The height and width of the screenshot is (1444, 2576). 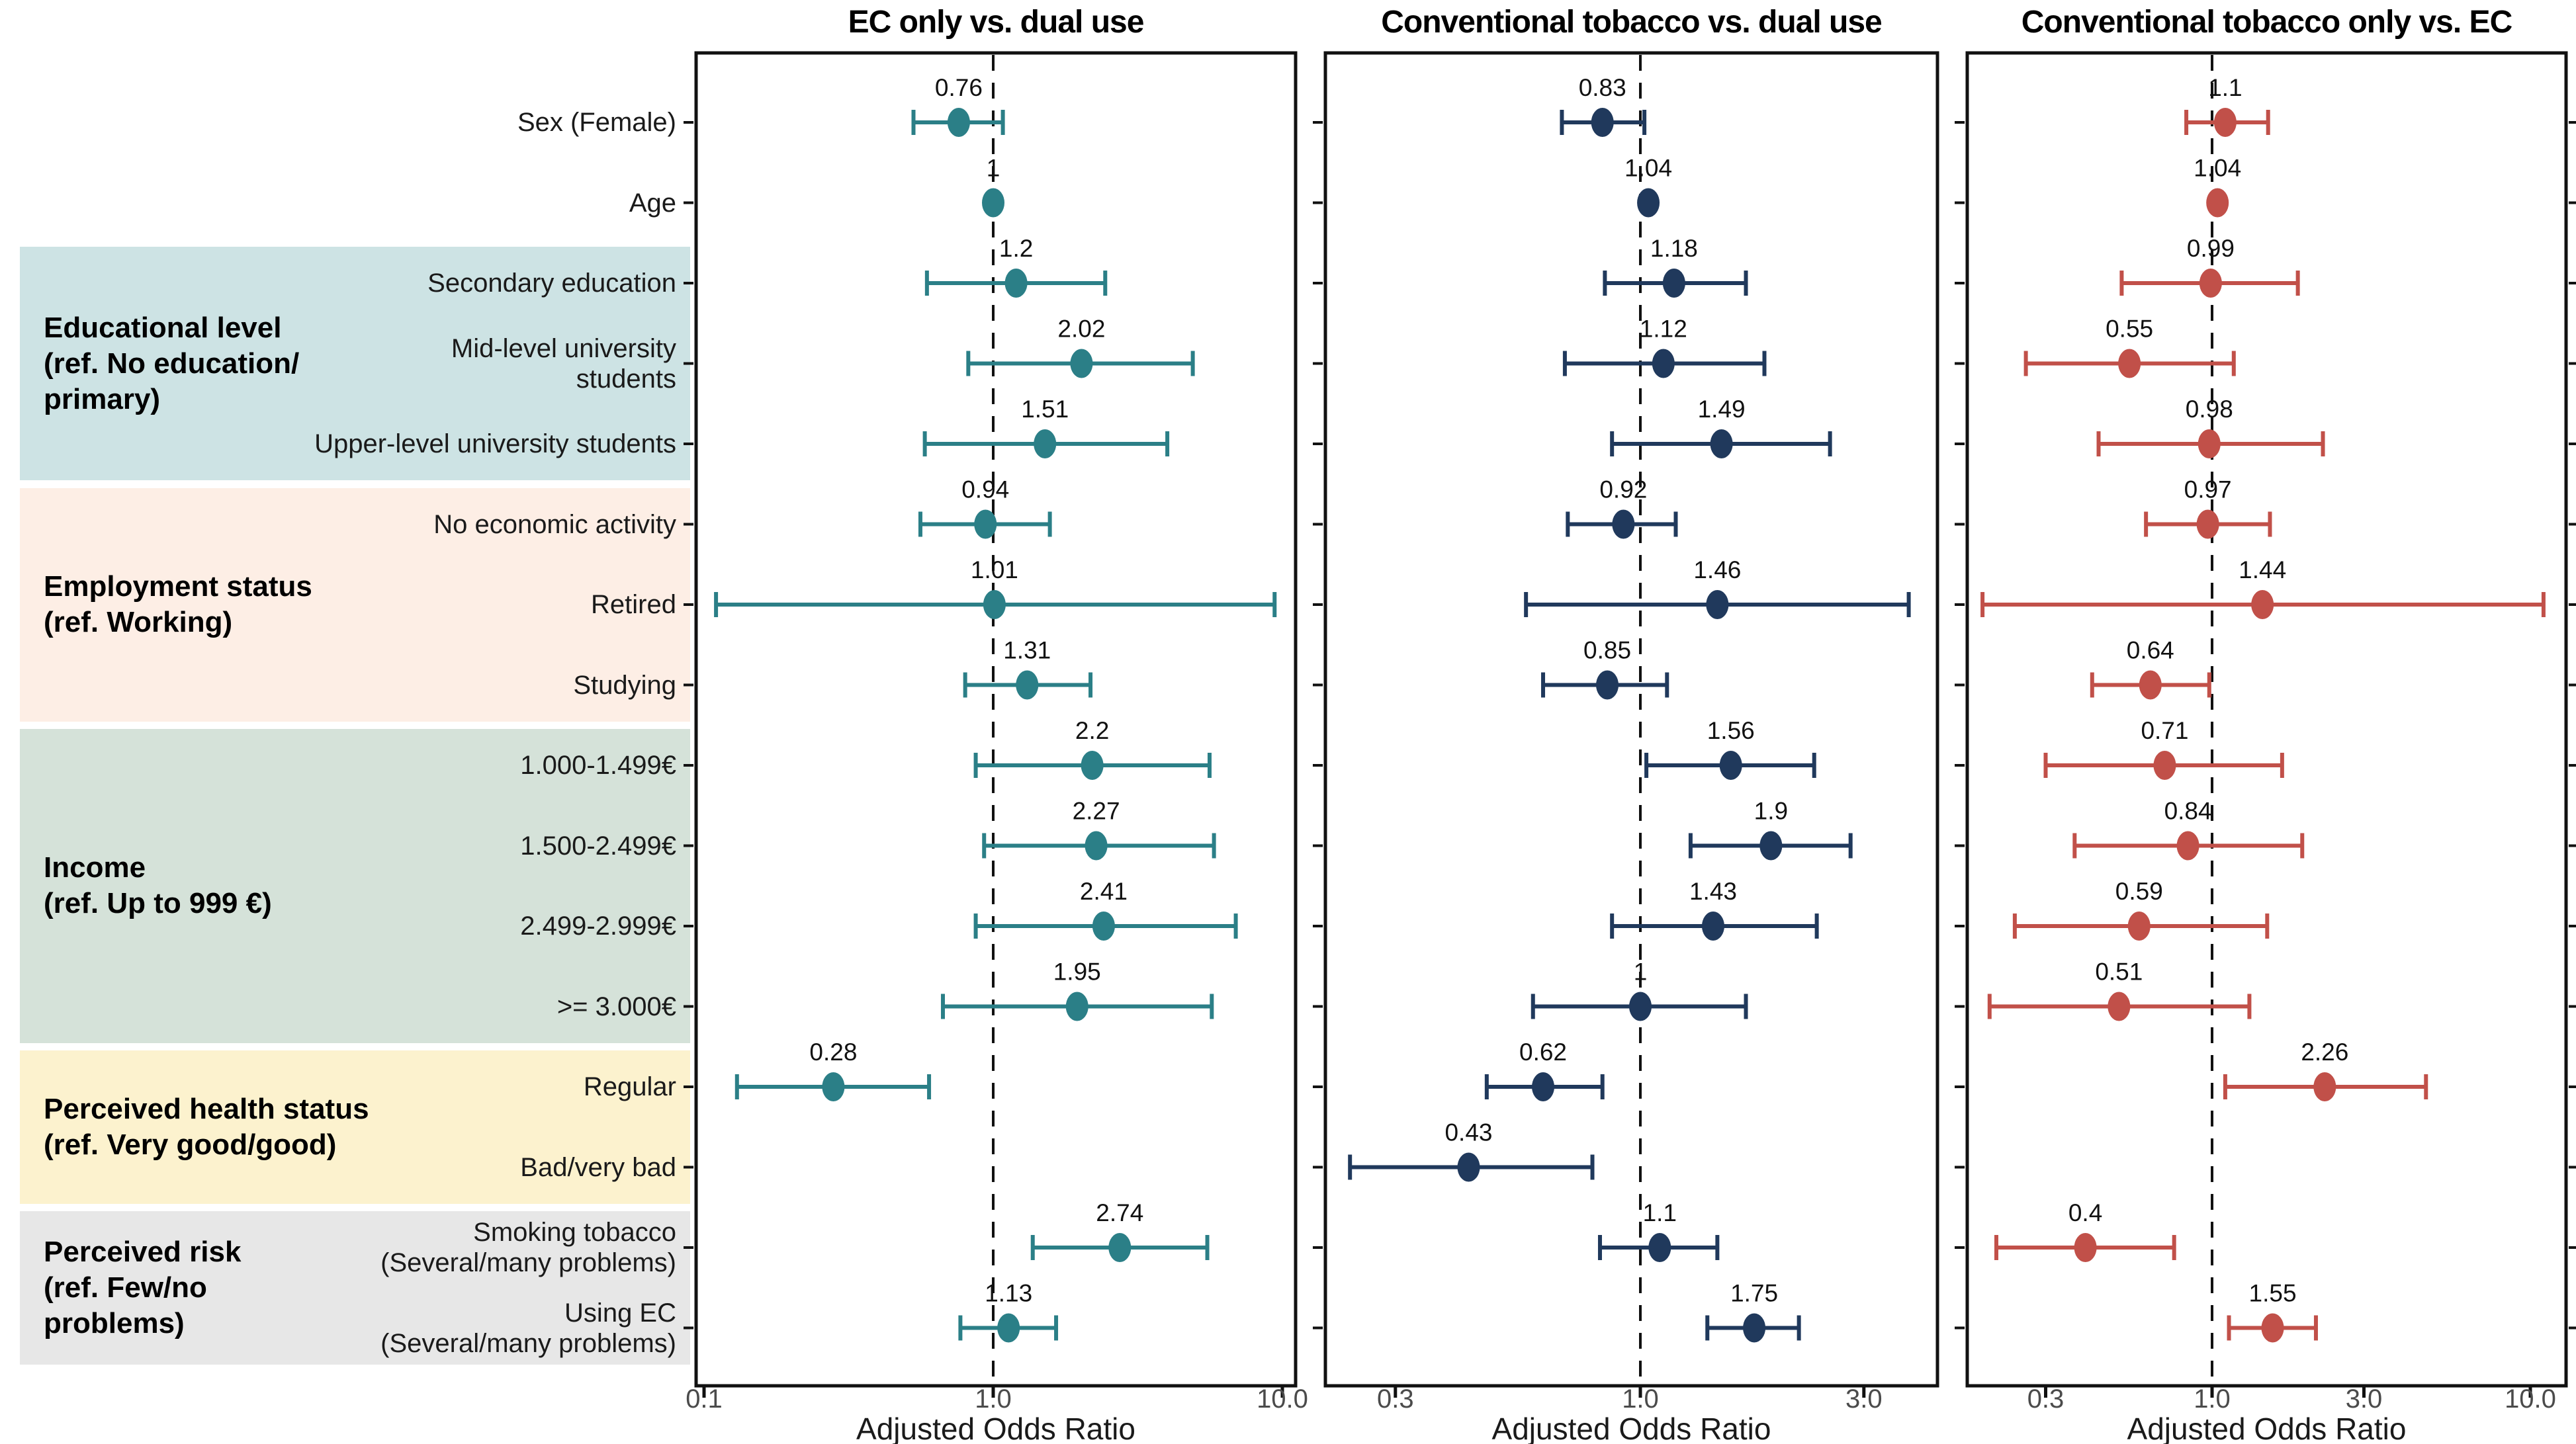 What do you see at coordinates (652, 203) in the screenshot?
I see `row-label-line: Age` at bounding box center [652, 203].